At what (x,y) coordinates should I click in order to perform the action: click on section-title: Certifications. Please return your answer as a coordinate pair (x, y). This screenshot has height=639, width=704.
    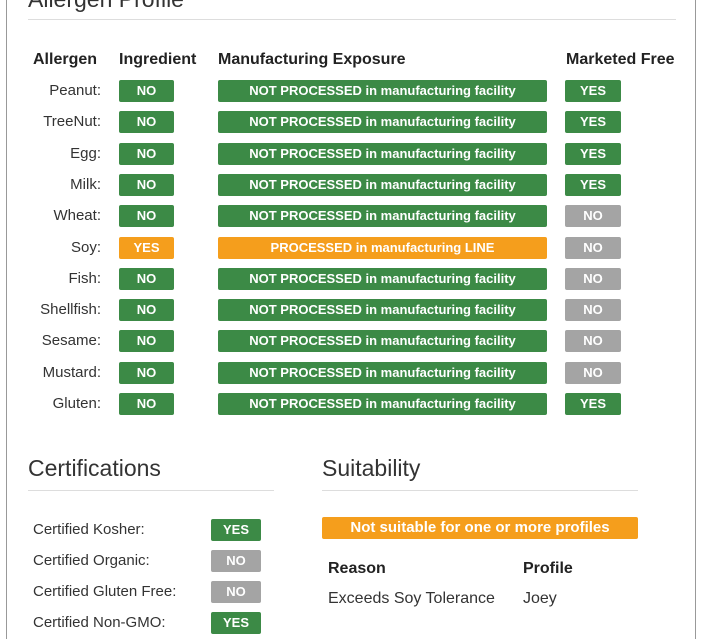
    Looking at the image, I should click on (94, 468).